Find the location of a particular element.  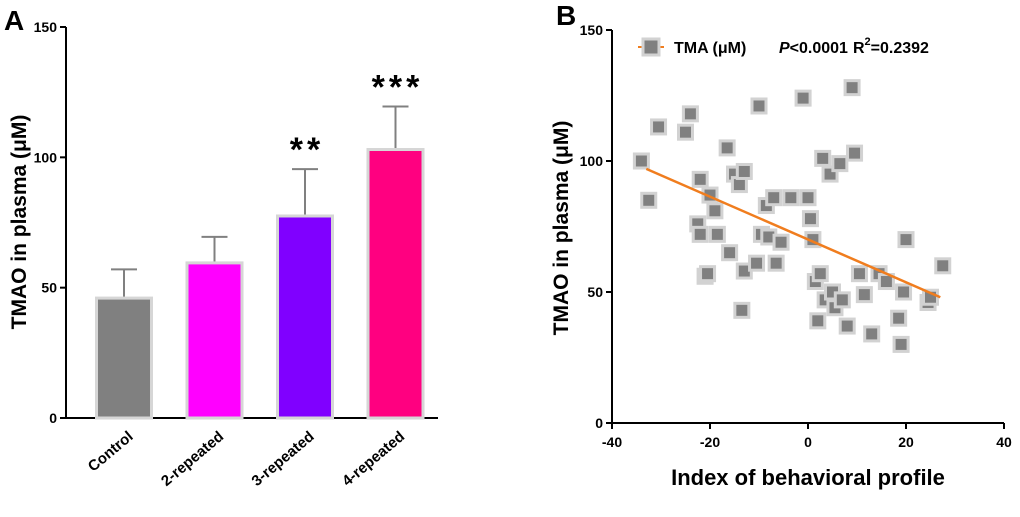

panel-b-x-tick-label-4: 40 is located at coordinates (1004, 442).